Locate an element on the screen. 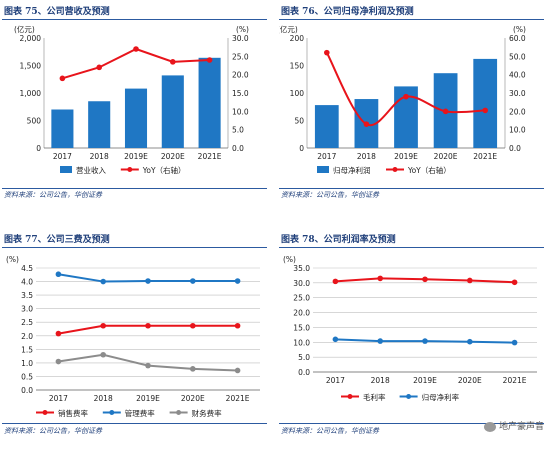  watermark: 地产豪声音 is located at coordinates (513, 425).